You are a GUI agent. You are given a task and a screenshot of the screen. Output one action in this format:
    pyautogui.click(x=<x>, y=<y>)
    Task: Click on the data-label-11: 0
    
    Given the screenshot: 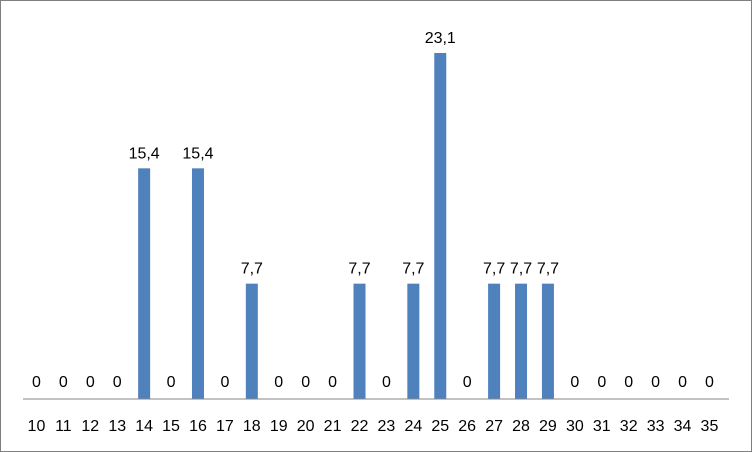 What is the action you would take?
    pyautogui.click(x=63, y=382)
    